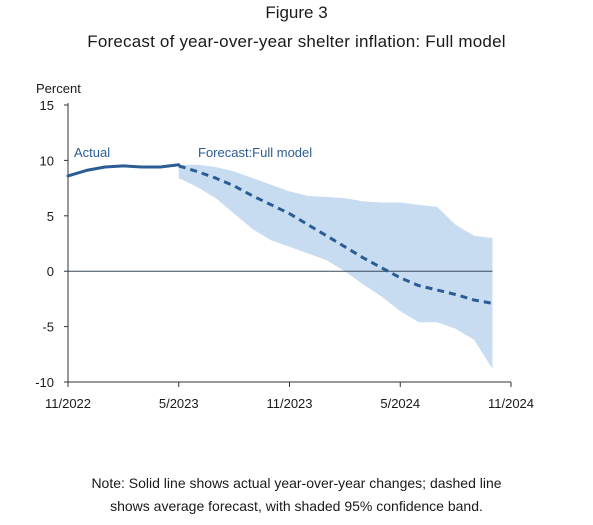 This screenshot has width=593, height=525. I want to click on y-tick-label: 5, so click(50, 216).